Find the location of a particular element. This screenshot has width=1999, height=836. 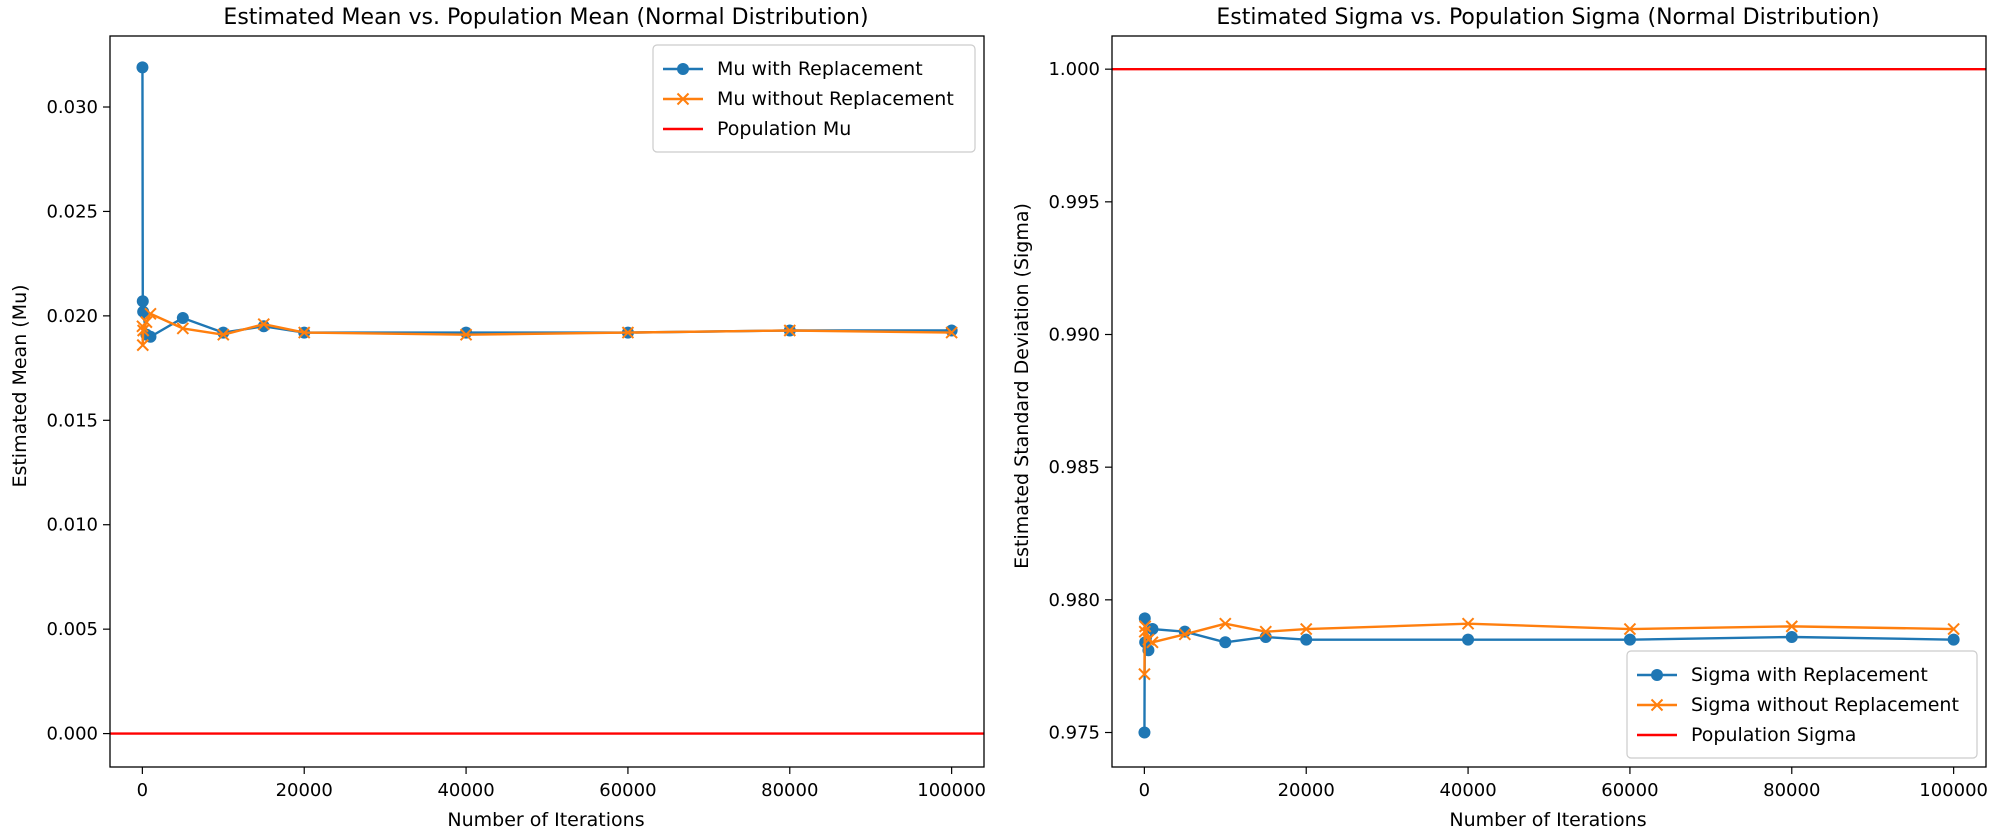

c0-x-tick-label: 20000 is located at coordinates (304, 790).